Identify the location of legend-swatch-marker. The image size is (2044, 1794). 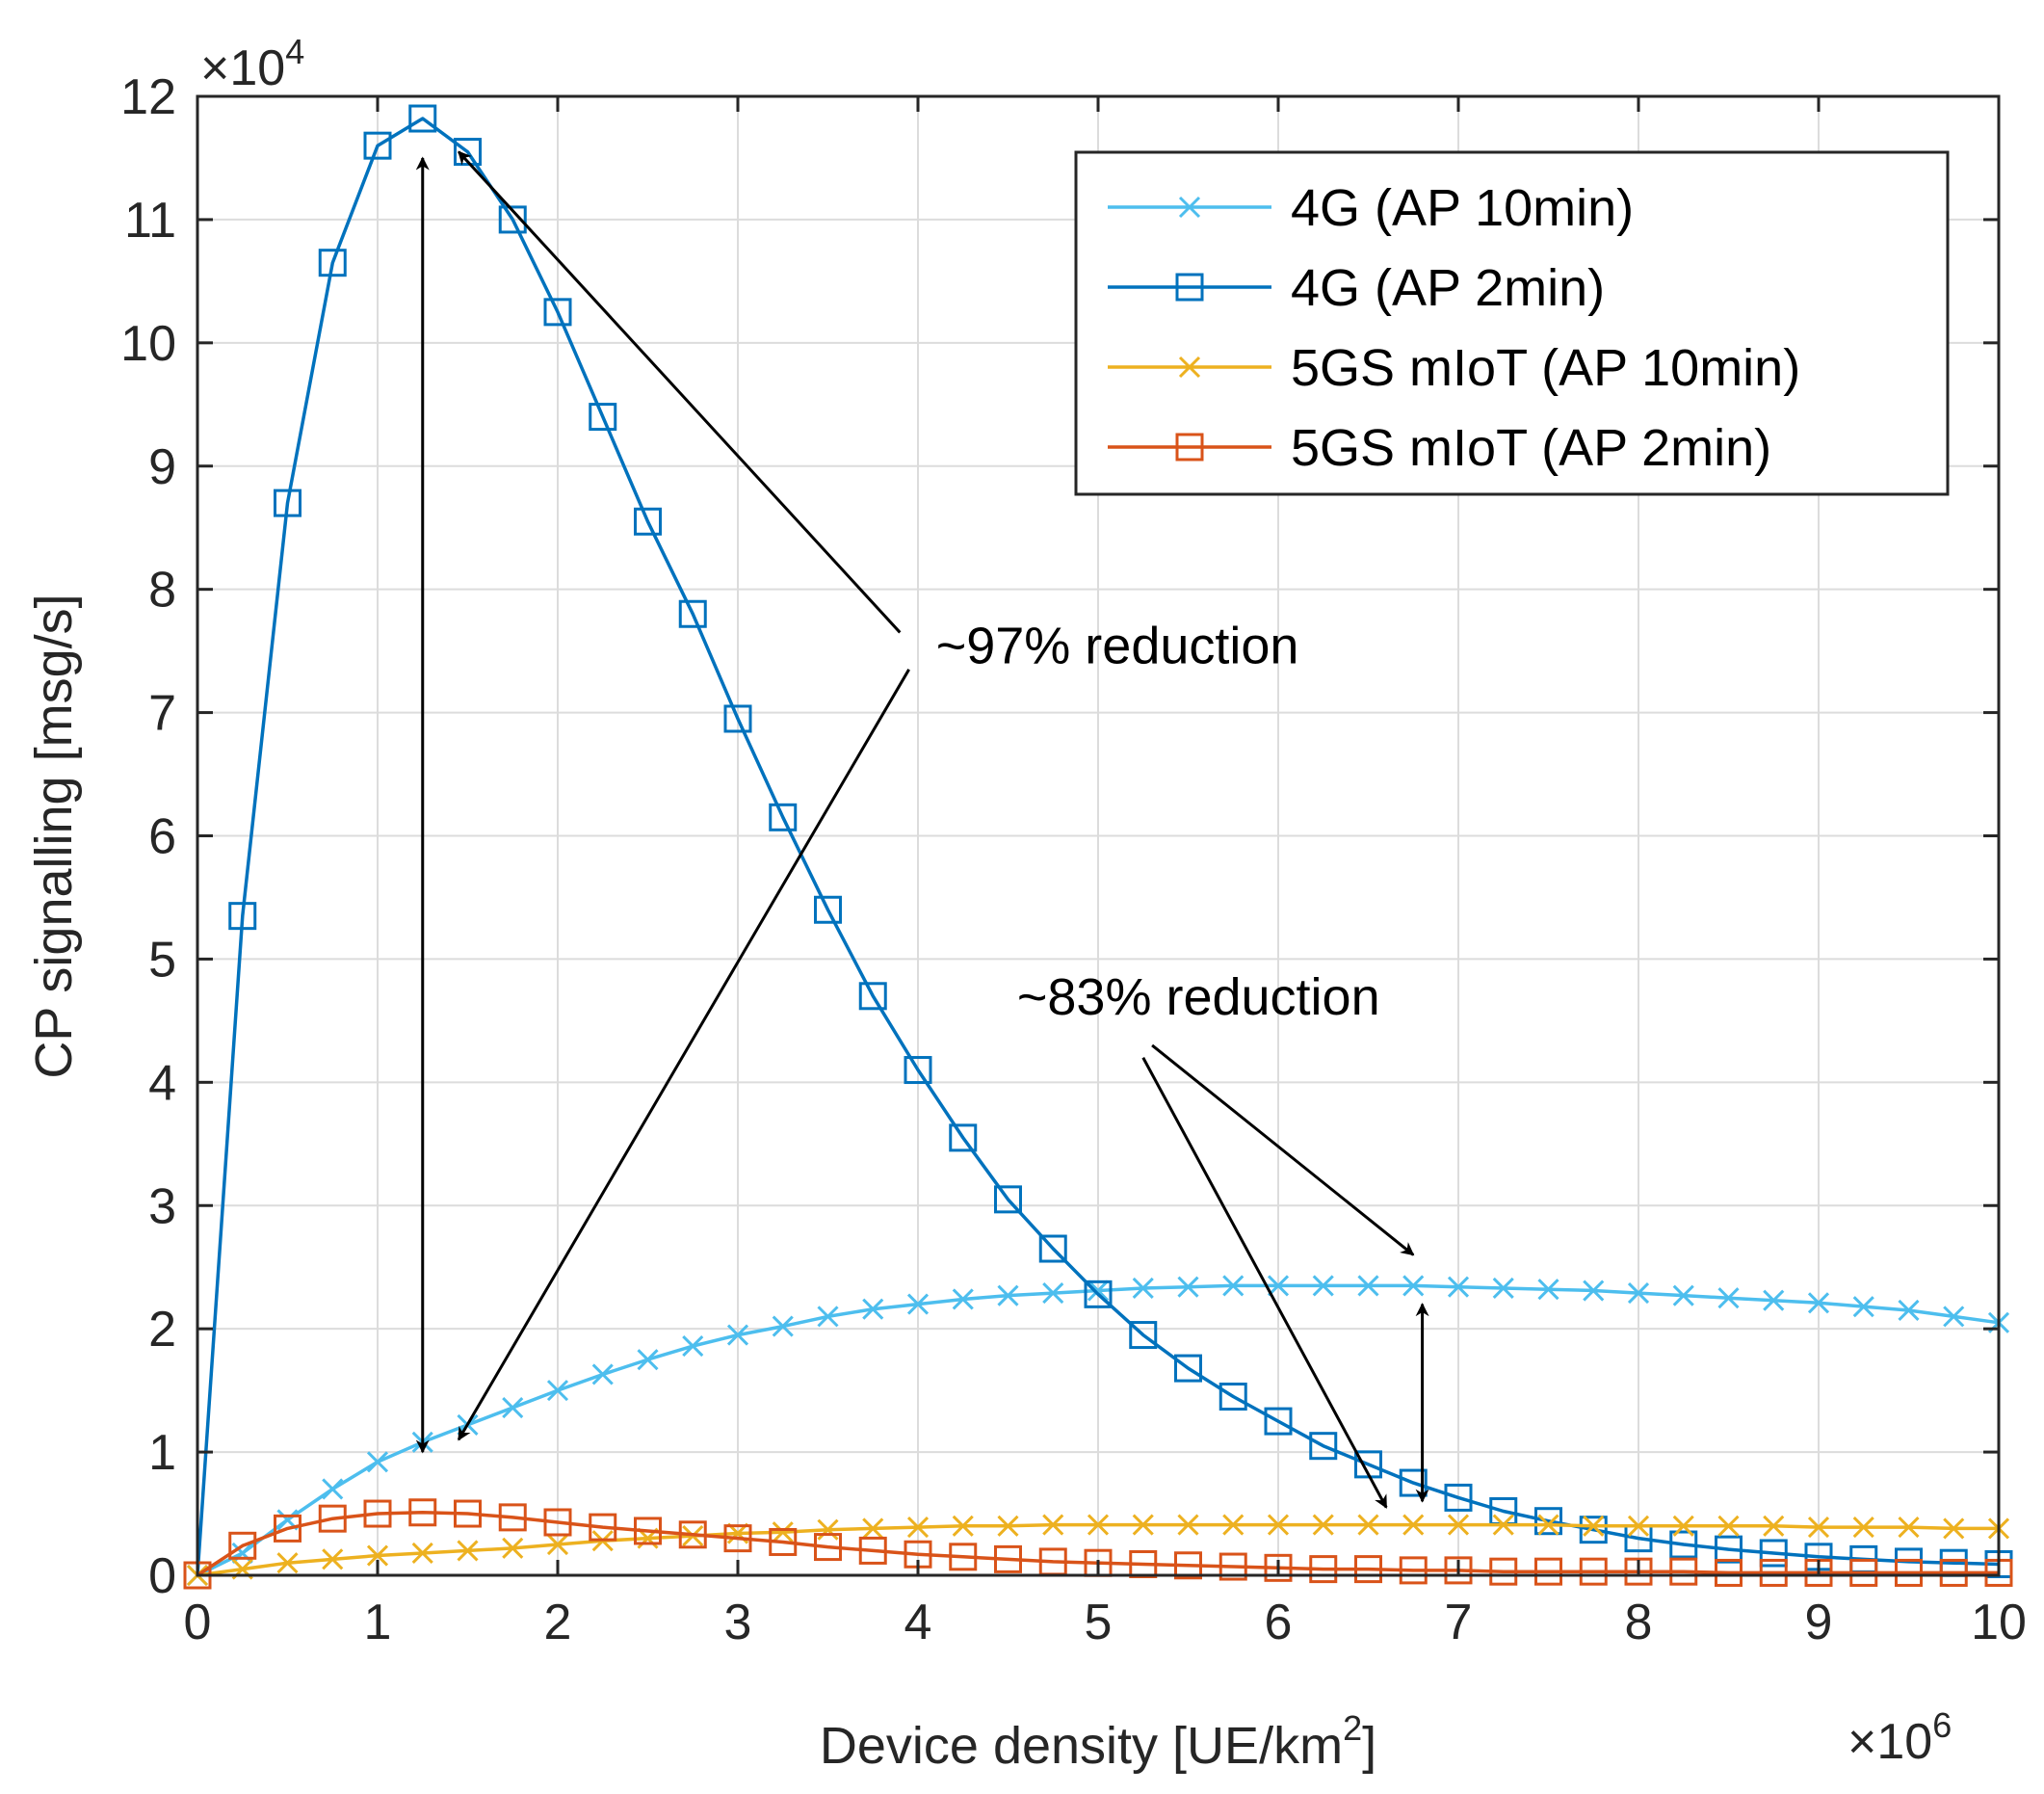
(1189, 447).